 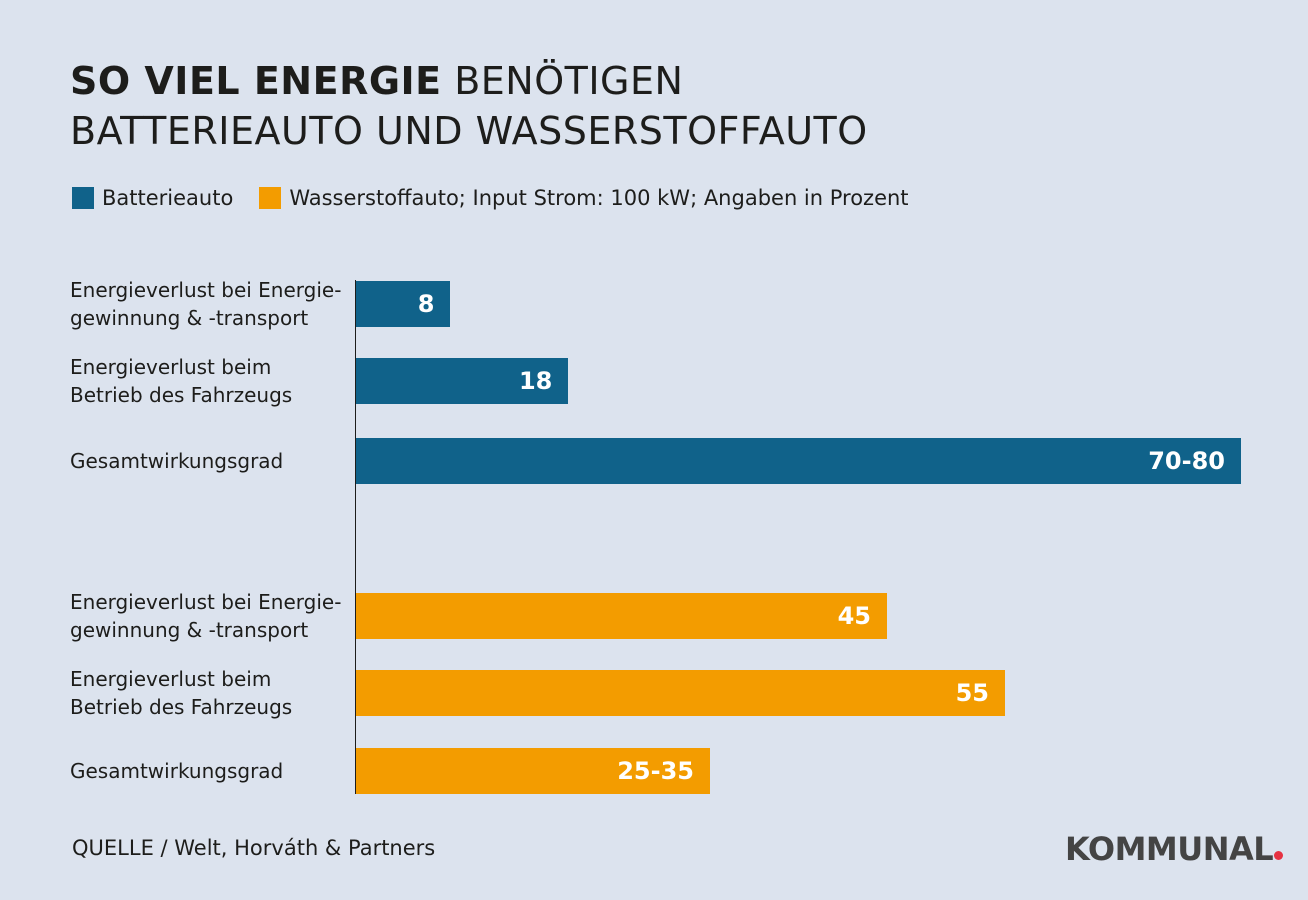 I want to click on bar-wasserstoffauto-0: 45, so click(x=621, y=616).